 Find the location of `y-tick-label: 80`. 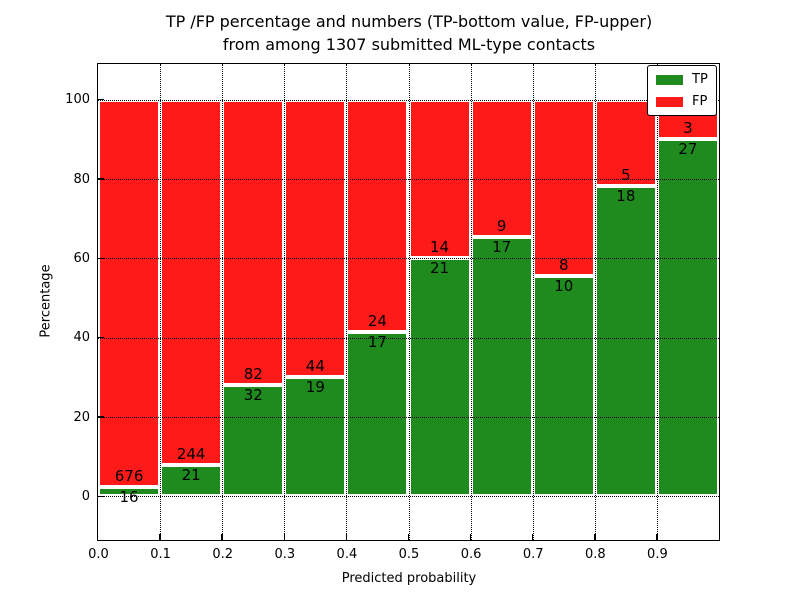

y-tick-label: 80 is located at coordinates (81, 179).